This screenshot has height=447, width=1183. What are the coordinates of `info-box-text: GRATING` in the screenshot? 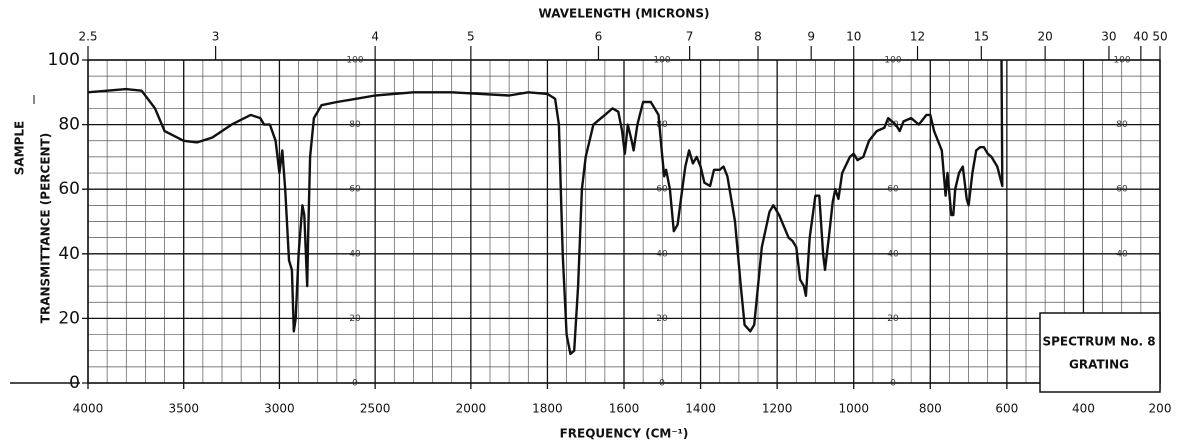 It's located at (1099, 365).